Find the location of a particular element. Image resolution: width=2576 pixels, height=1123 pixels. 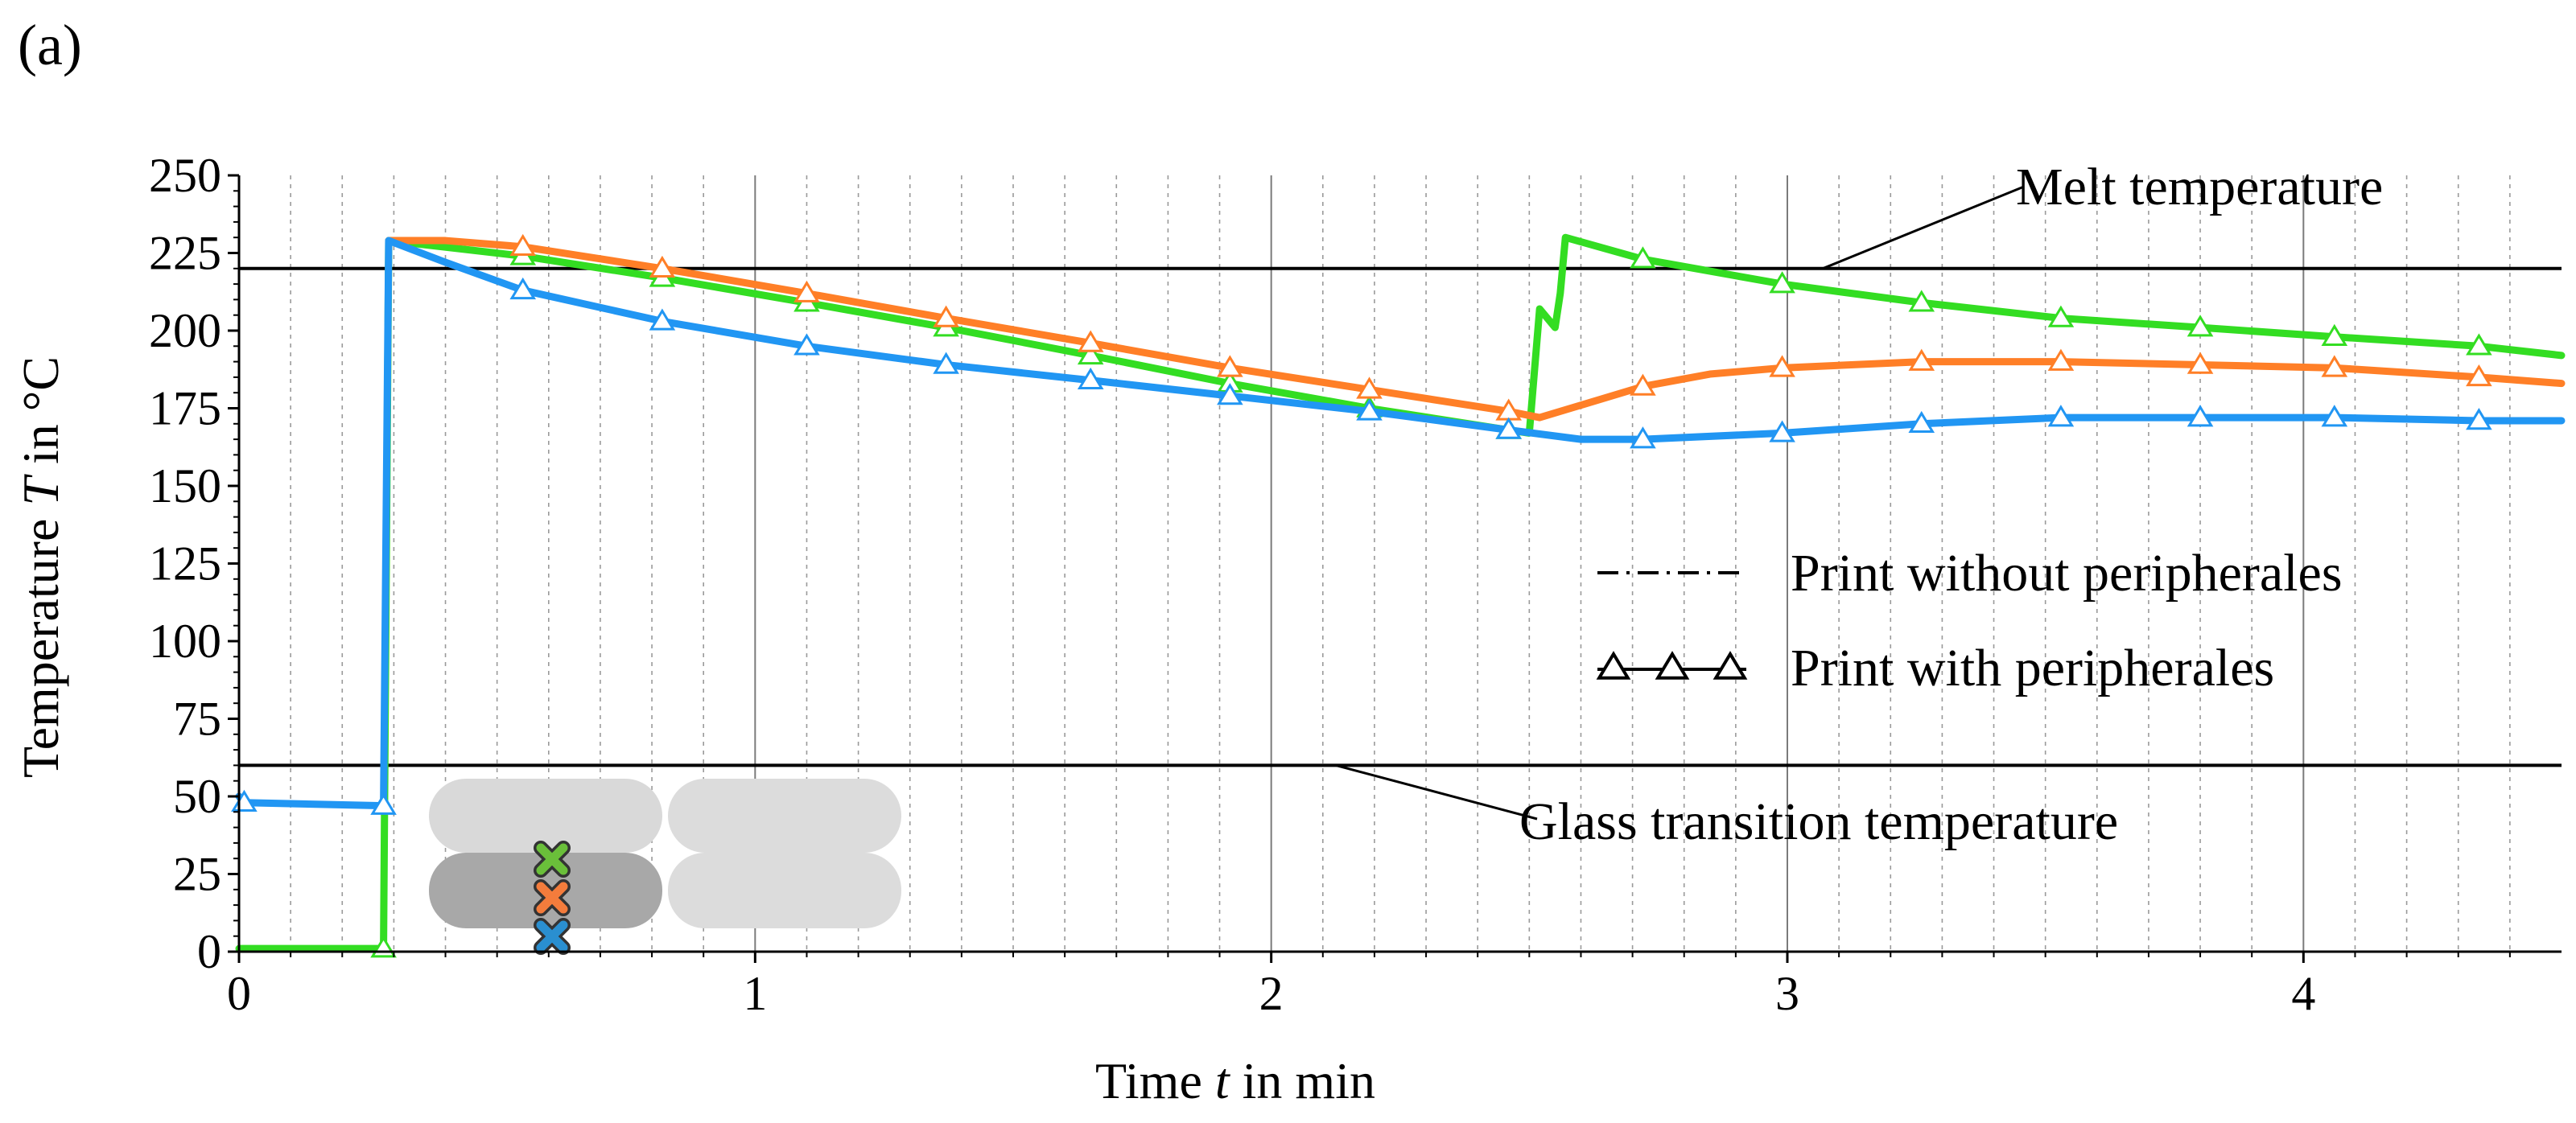

melt-temperature-label: Melt temperature is located at coordinates (2199, 187).